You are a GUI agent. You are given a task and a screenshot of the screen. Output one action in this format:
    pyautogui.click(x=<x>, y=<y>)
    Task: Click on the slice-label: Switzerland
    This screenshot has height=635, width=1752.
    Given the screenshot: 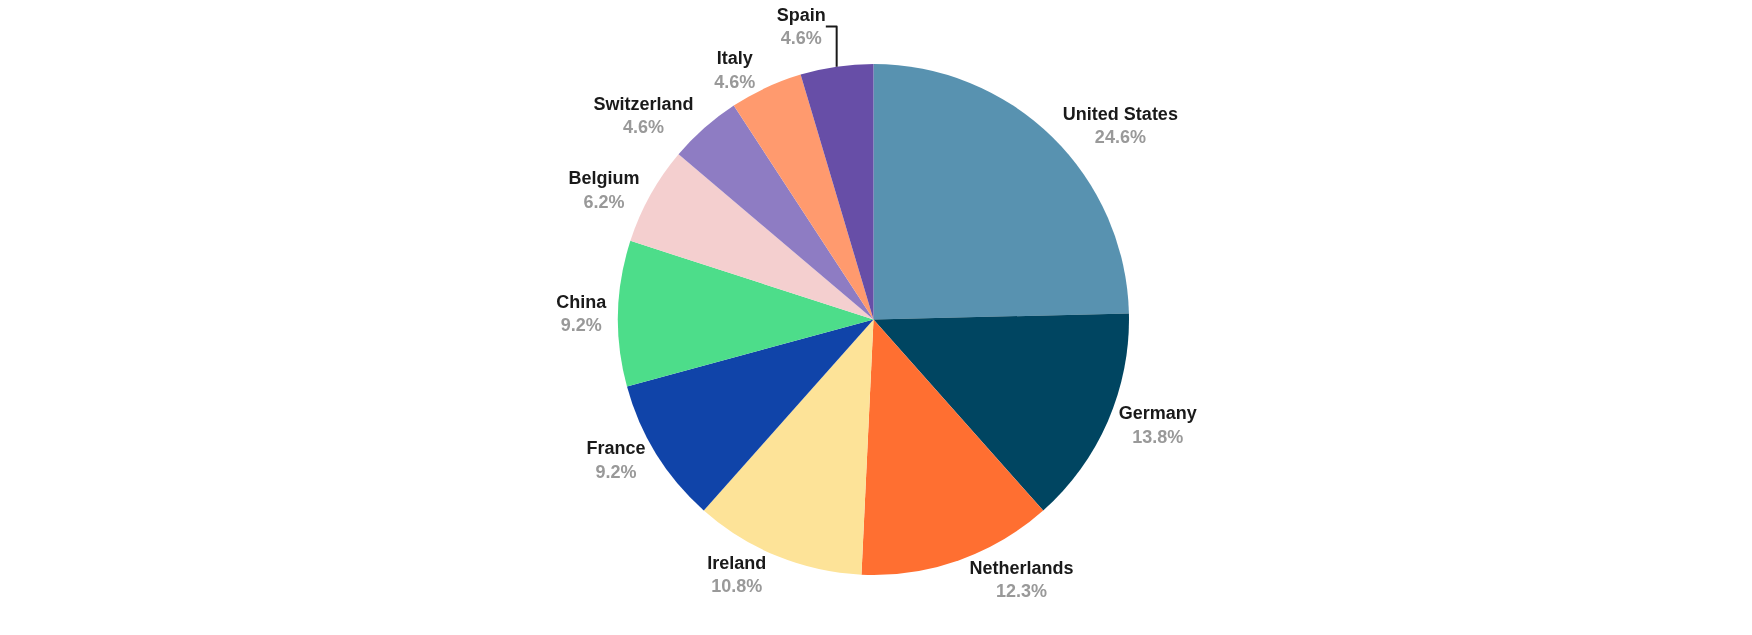 What is the action you would take?
    pyautogui.click(x=643, y=104)
    